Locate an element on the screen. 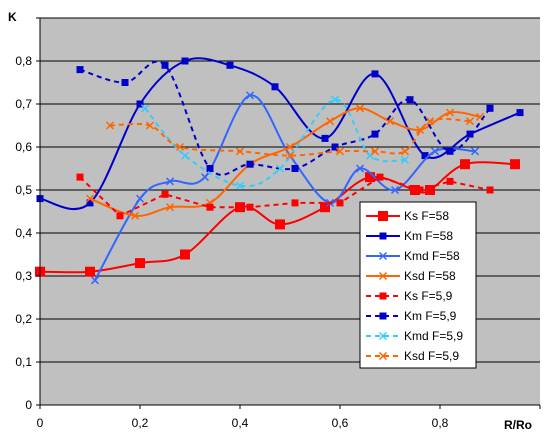  y-tick-label: 0,3 is located at coordinates (23, 276).